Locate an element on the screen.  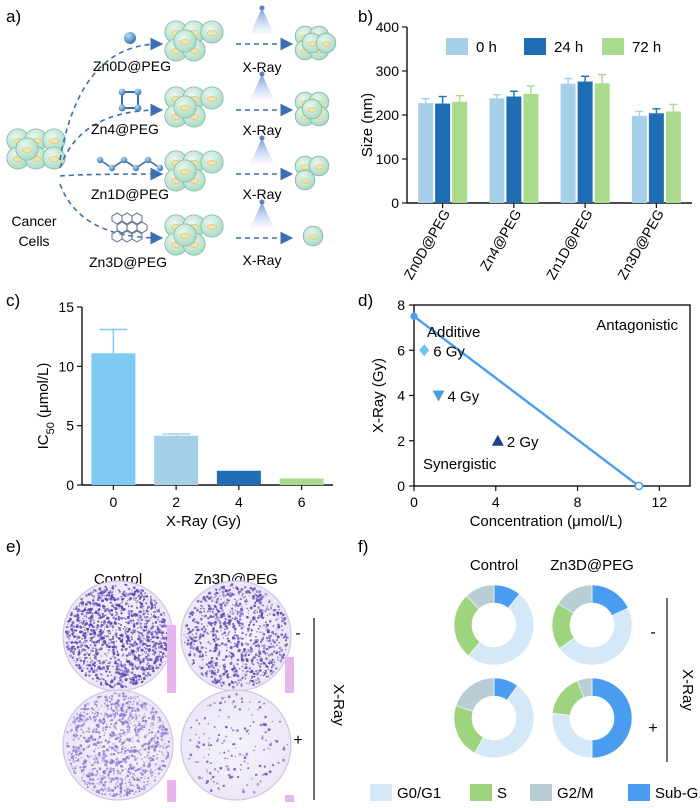
point-label: 6 Gy is located at coordinates (449, 351).